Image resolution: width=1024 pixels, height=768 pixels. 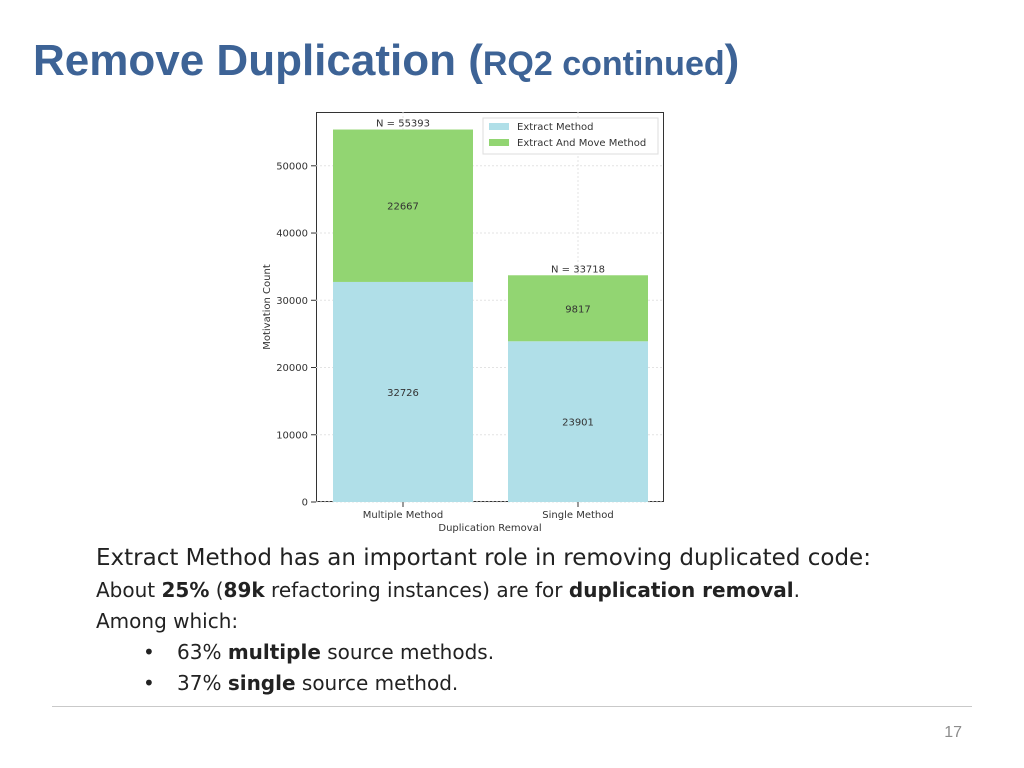 I want to click on bullet-highlight: single, so click(x=261, y=683).